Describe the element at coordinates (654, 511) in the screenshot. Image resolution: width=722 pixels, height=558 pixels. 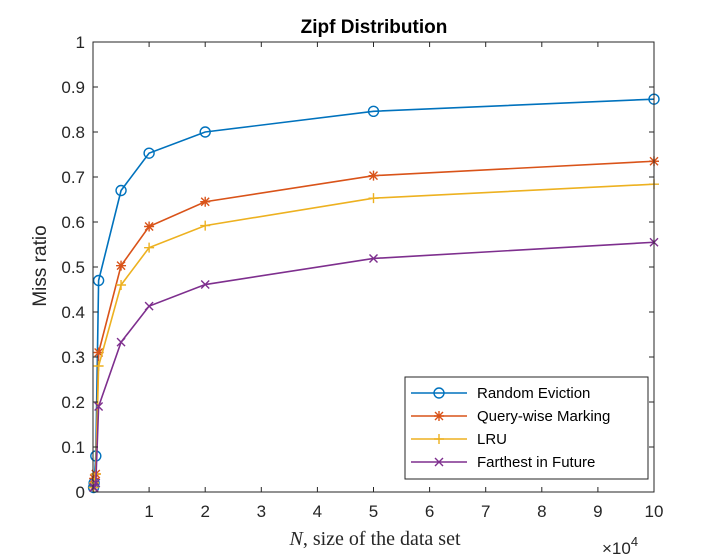
I see `x-tick-label: 10` at that location.